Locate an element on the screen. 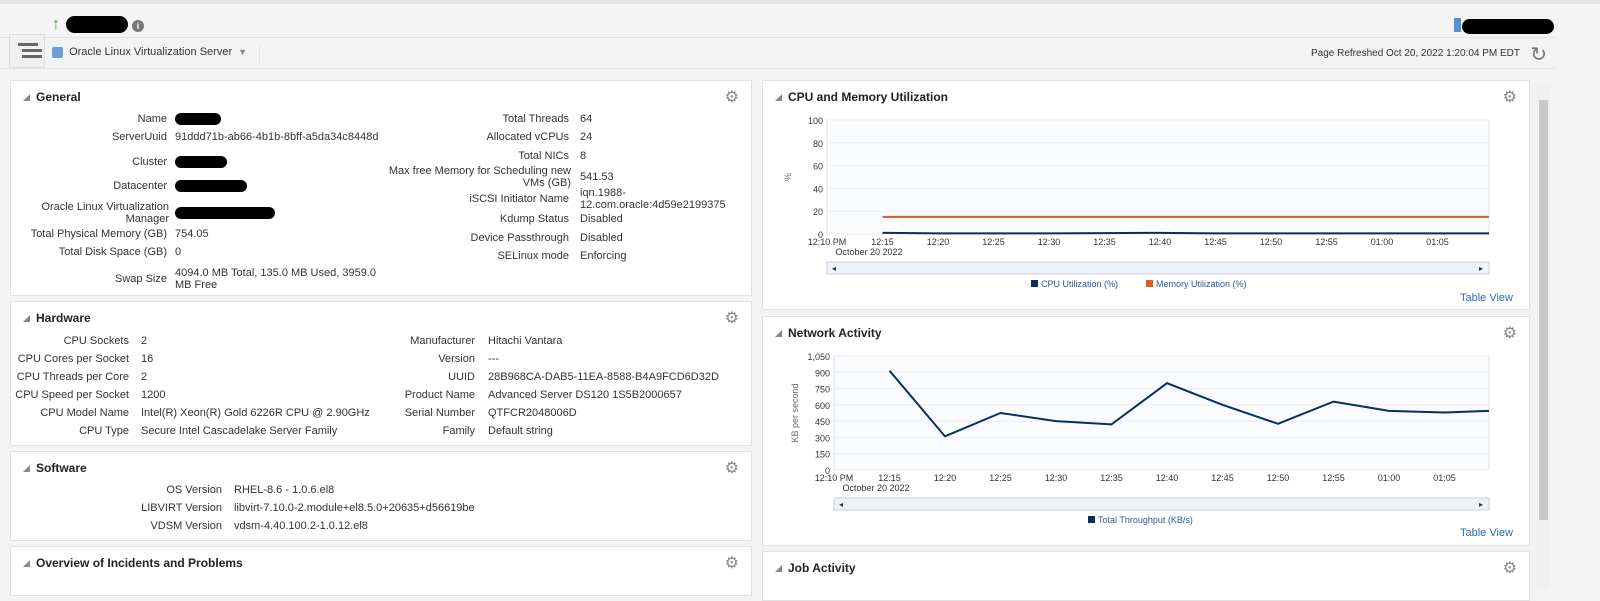 This screenshot has width=1600, height=601. refresh-icon: ↻ is located at coordinates (1538, 55).